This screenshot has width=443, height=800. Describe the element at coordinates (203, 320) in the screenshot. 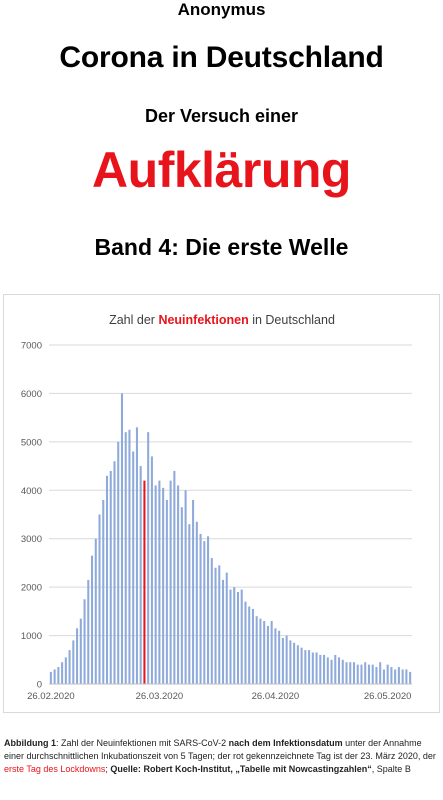

I see `chart-title-highlight: Neuinfektionen` at that location.